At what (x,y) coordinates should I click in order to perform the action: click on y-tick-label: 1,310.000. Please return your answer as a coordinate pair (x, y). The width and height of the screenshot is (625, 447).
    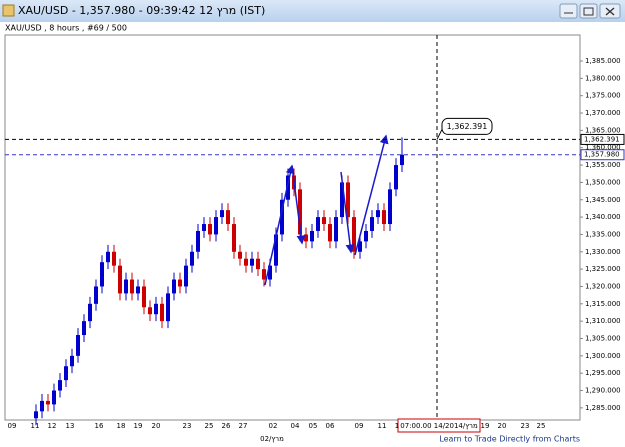
    Looking at the image, I should click on (603, 321).